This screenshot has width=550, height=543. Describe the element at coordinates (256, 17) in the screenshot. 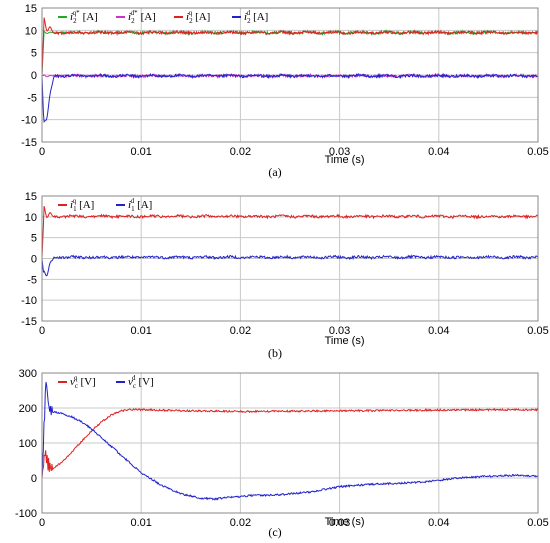

I see `legend-label: i2d [A]` at that location.